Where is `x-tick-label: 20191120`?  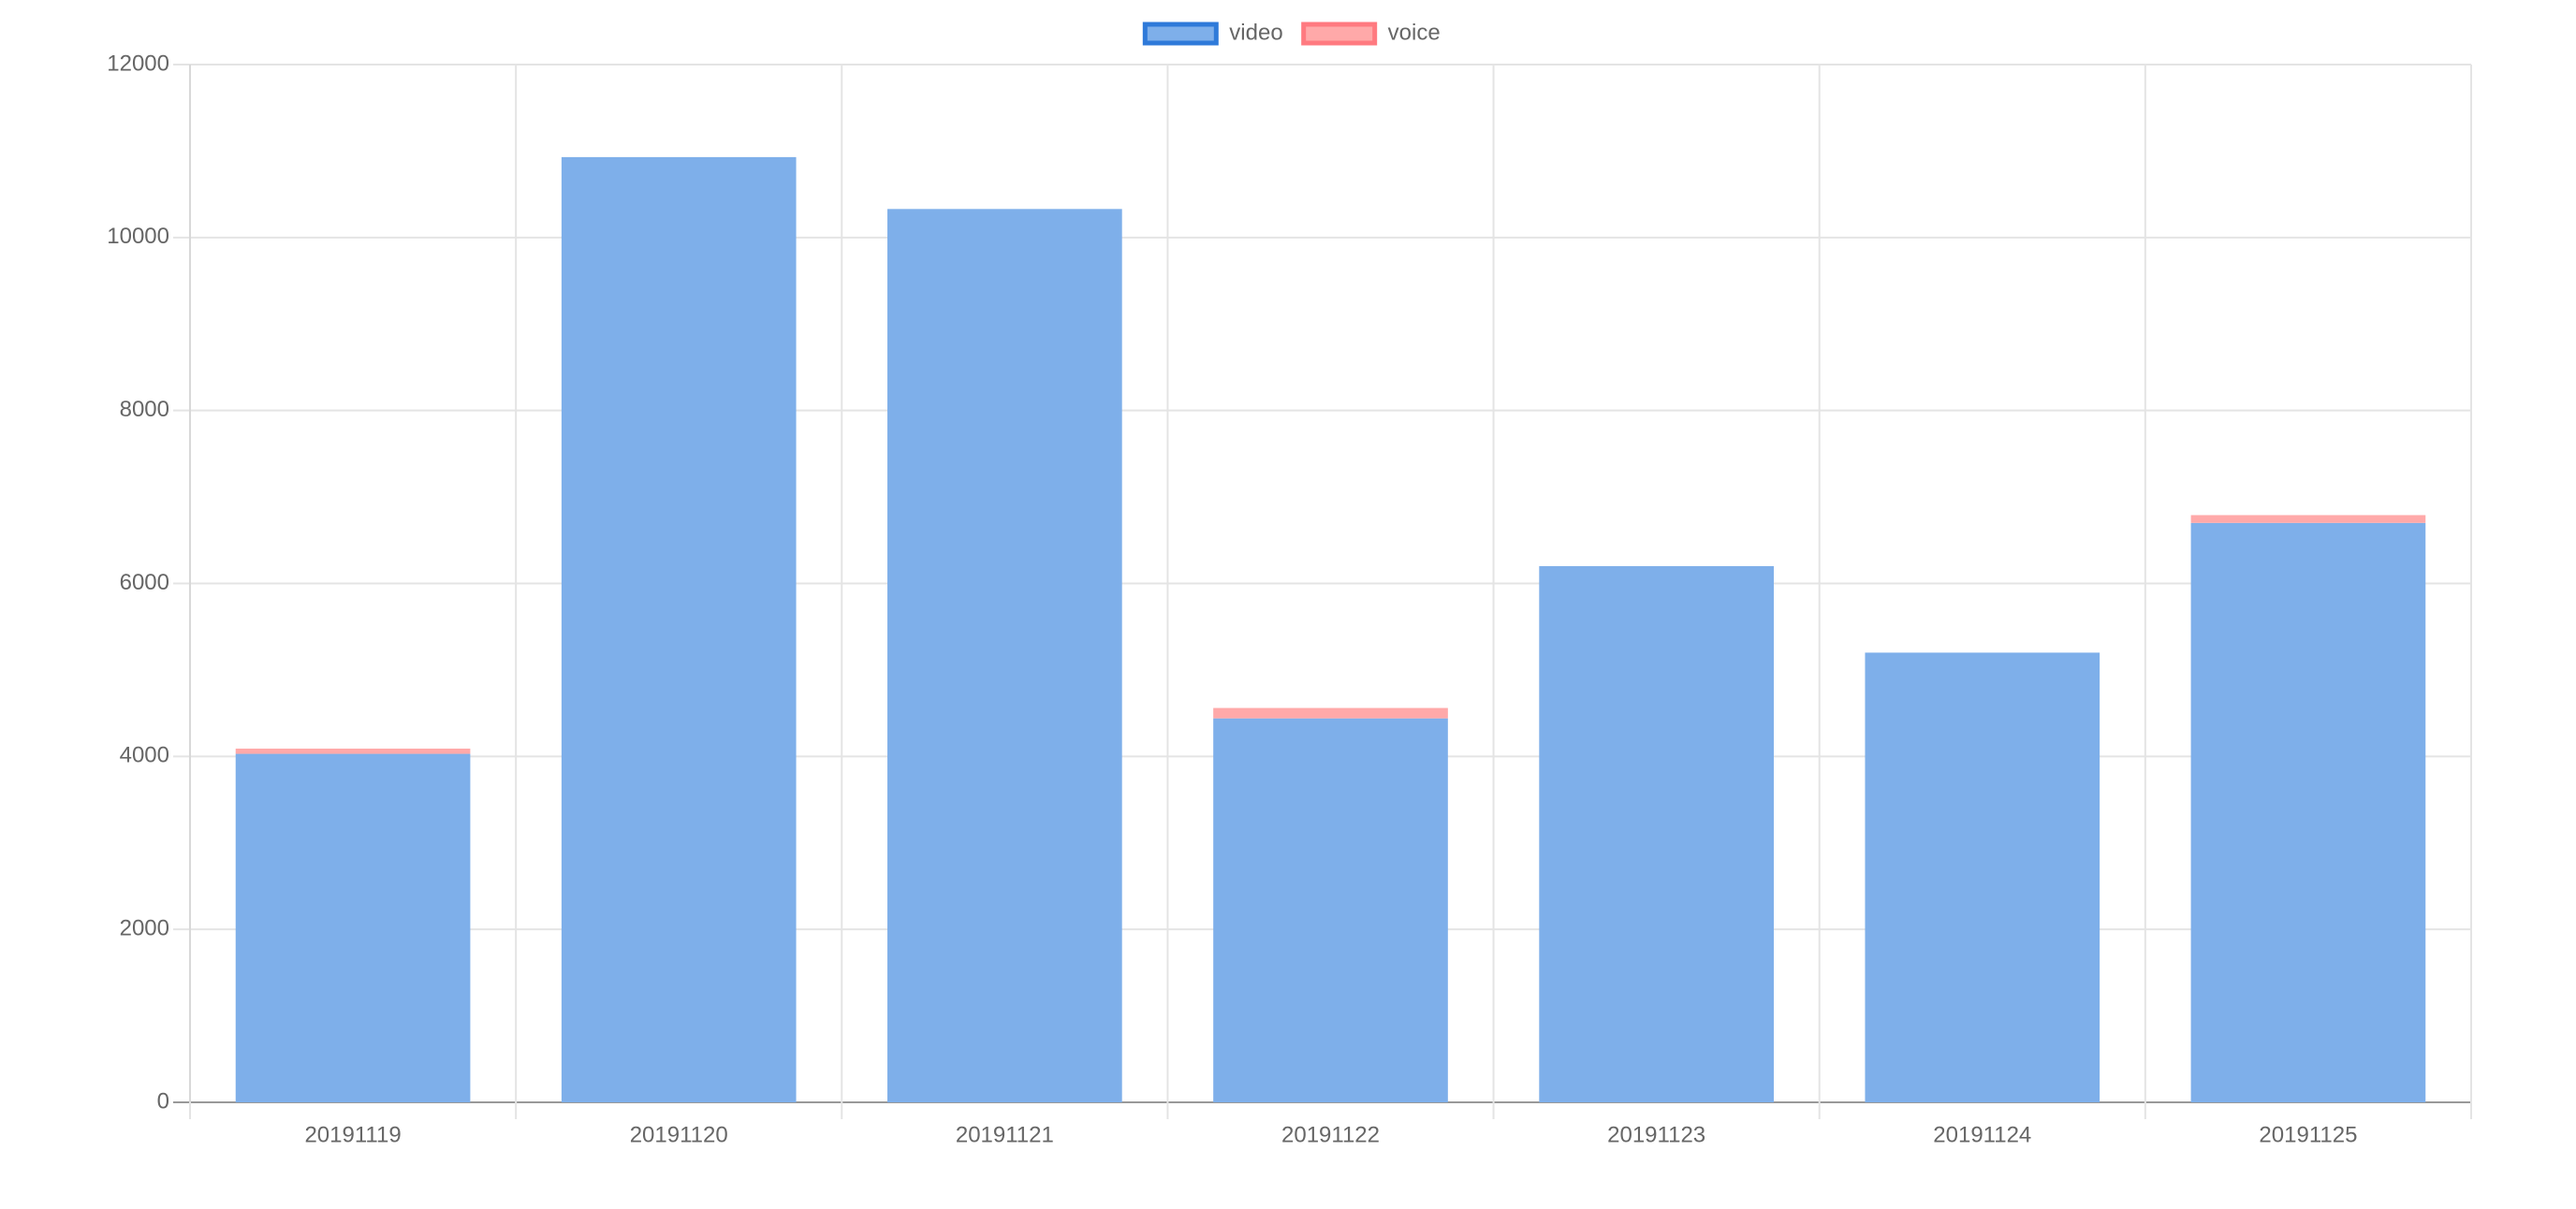 x-tick-label: 20191120 is located at coordinates (679, 1134).